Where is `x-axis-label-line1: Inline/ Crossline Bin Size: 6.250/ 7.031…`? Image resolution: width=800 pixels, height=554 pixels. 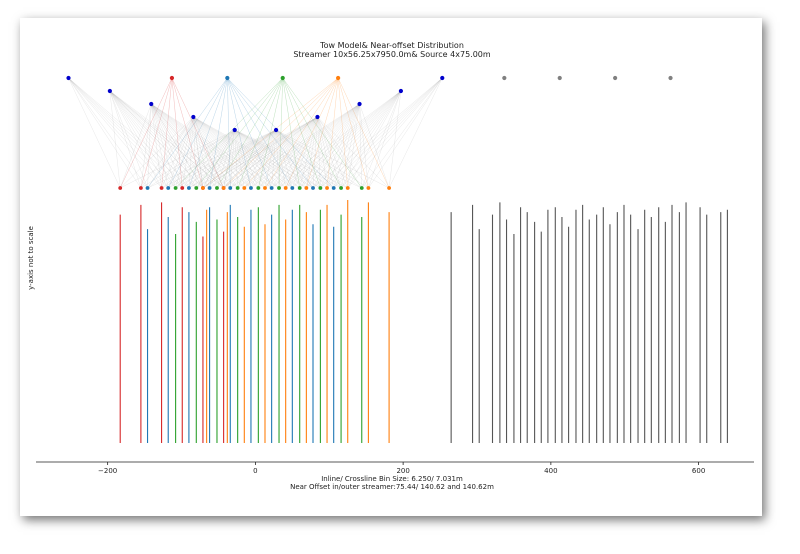 x-axis-label-line1: Inline/ Crossline Bin Size: 6.250/ 7.031… is located at coordinates (392, 479).